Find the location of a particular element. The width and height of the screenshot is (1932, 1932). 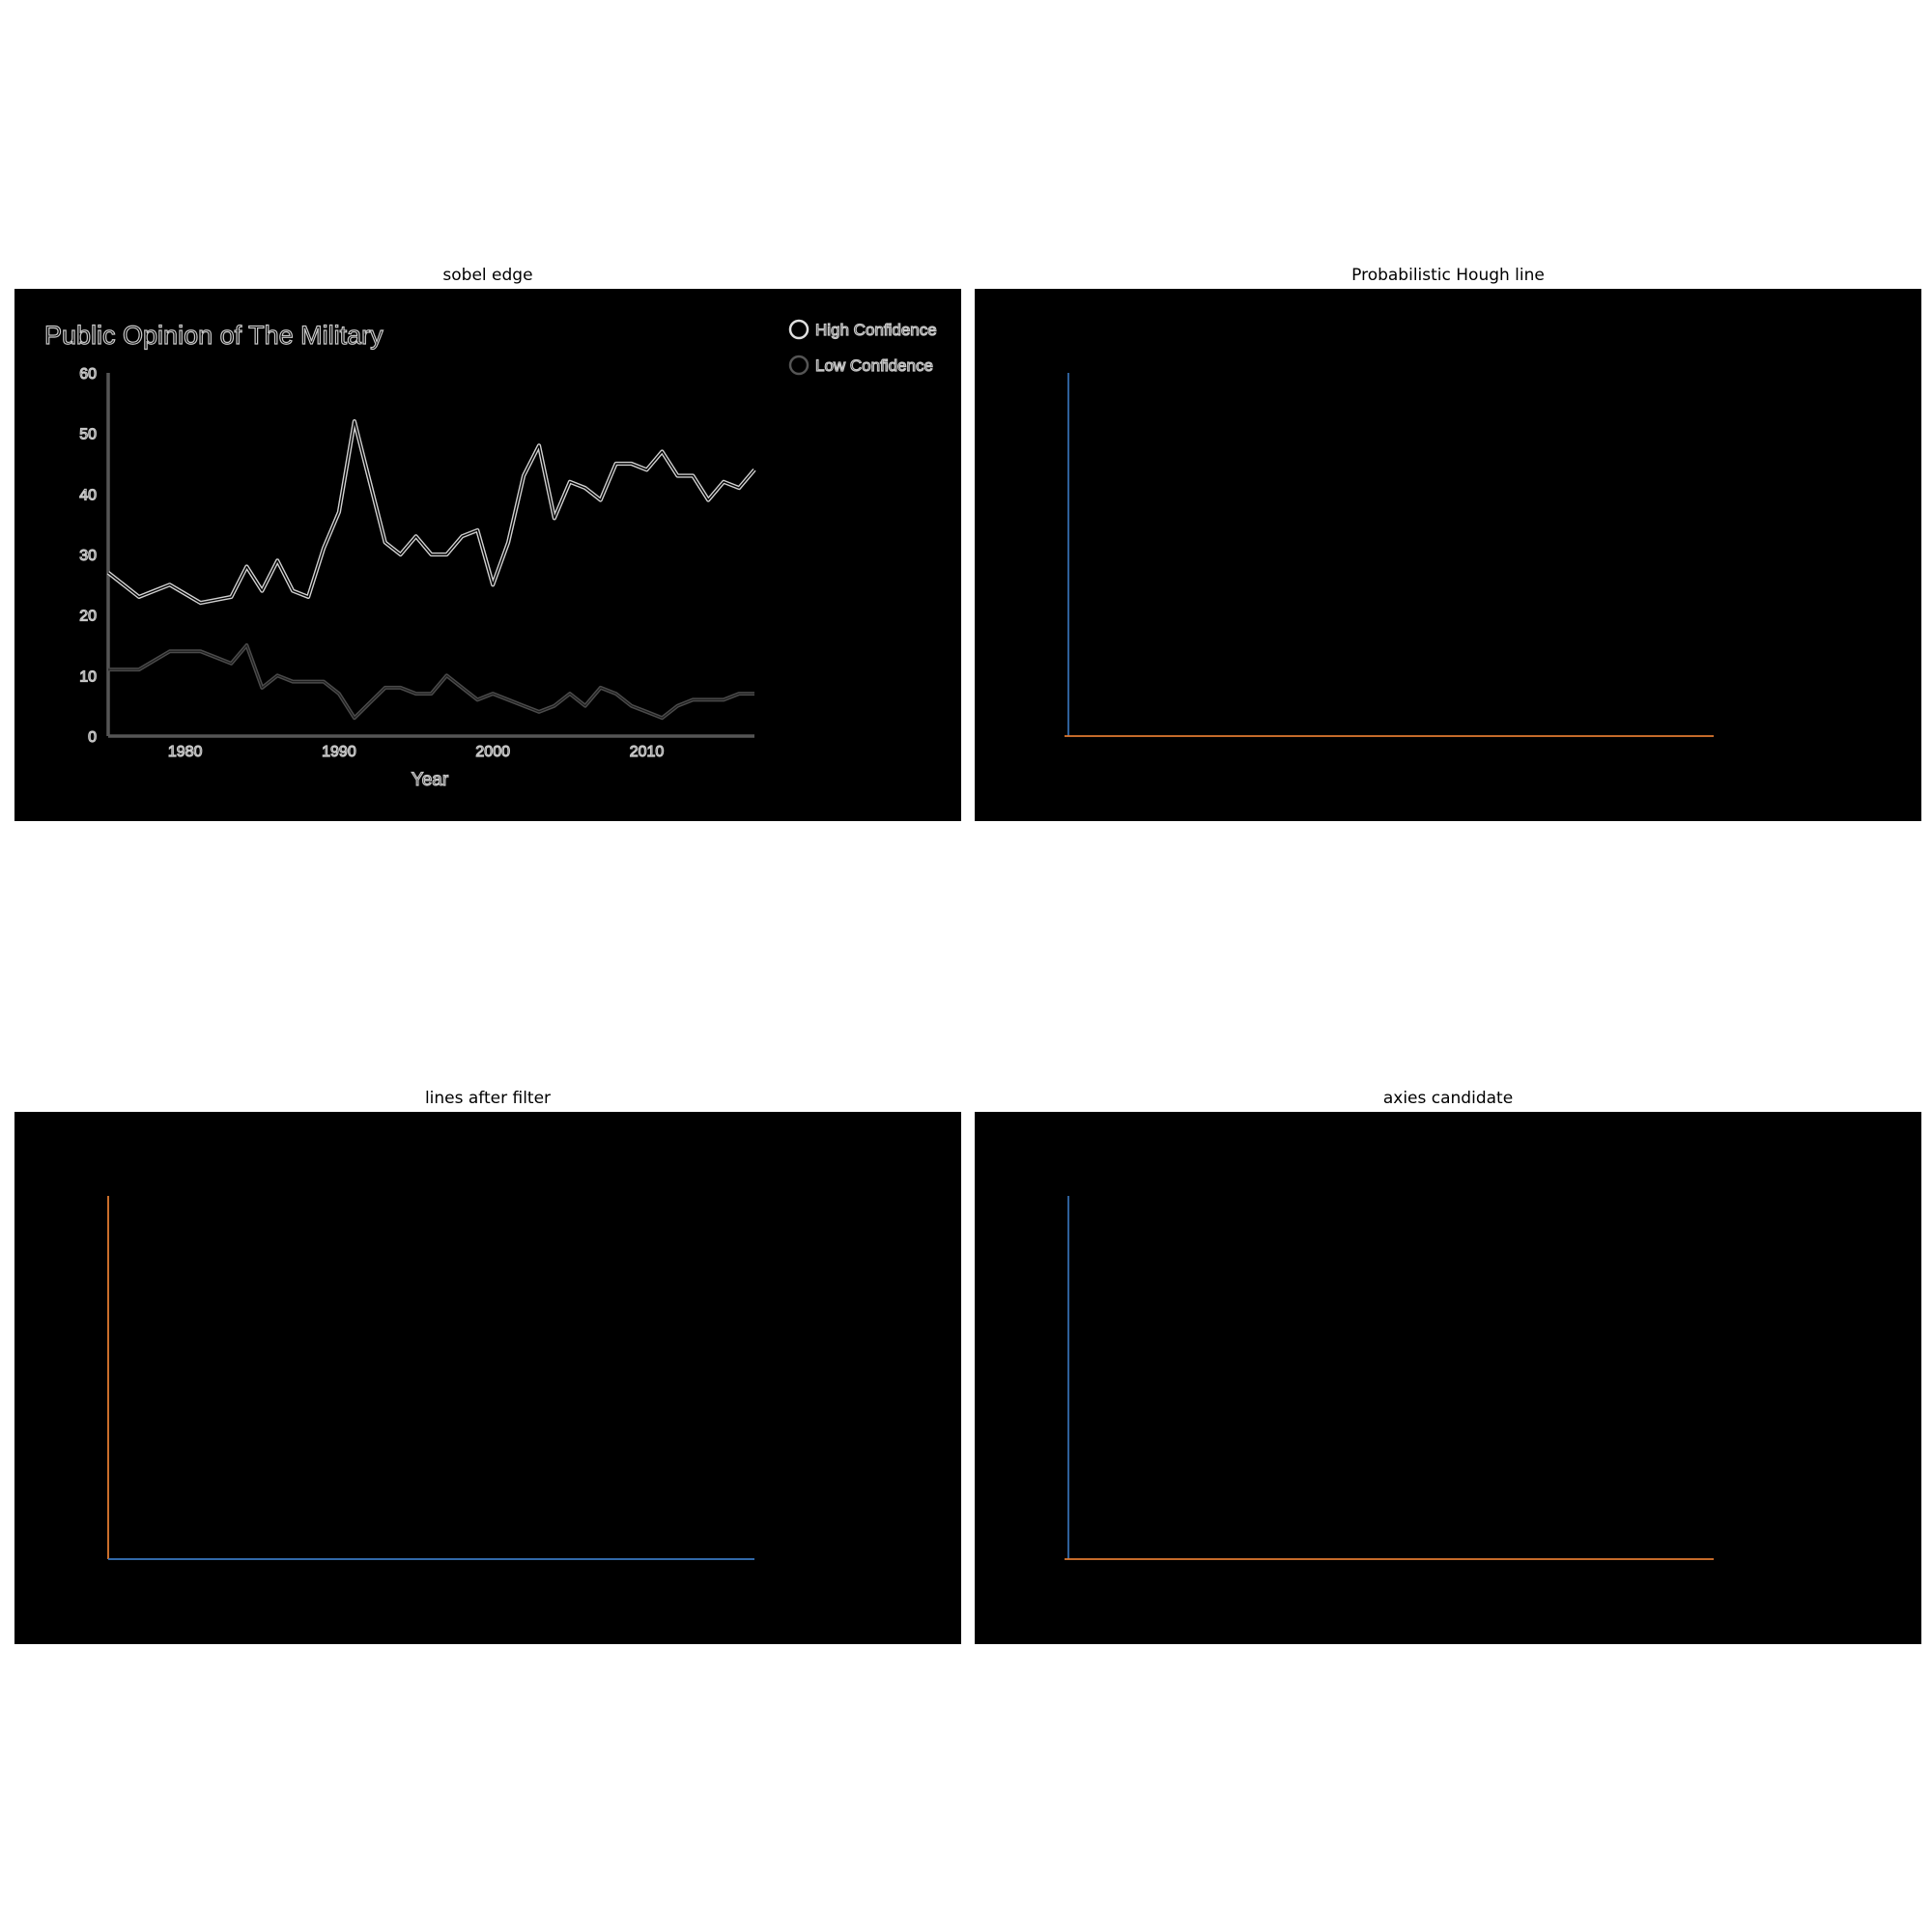

chart-series is located at coordinates (431, 570).